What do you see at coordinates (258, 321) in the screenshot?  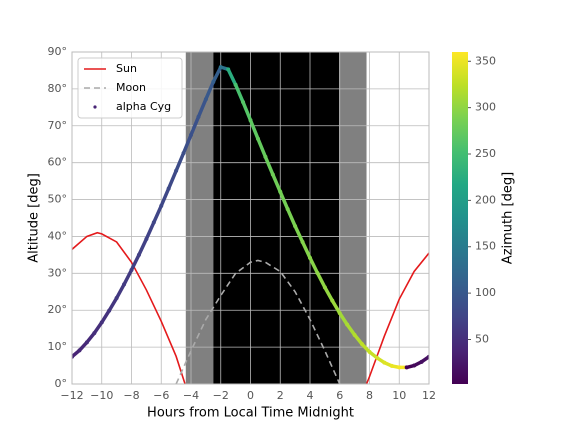 I see `series-line` at bounding box center [258, 321].